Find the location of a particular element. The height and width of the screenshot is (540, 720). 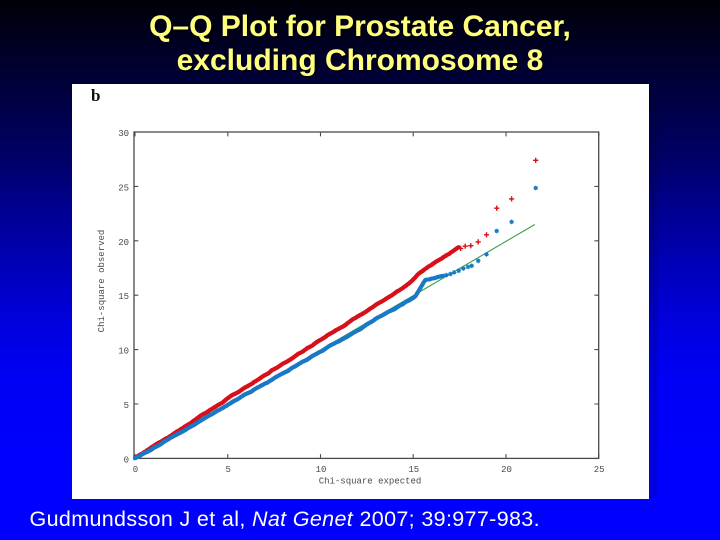

svg-text: Chi-square observed is located at coordinates (102, 281).